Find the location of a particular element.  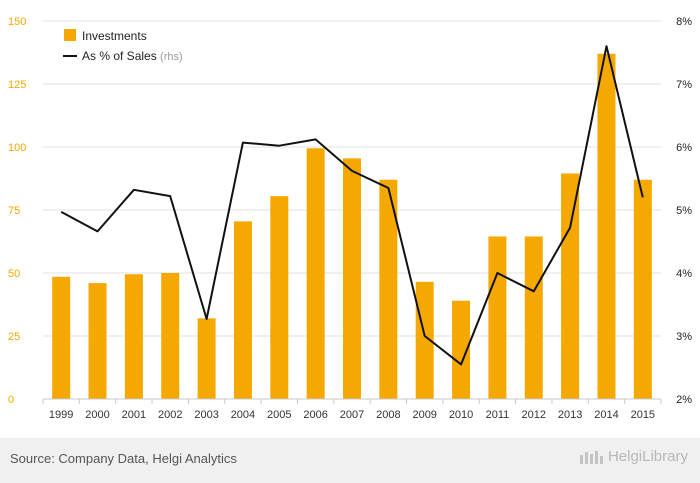

y-left-tick-label: 150 is located at coordinates (17, 22).